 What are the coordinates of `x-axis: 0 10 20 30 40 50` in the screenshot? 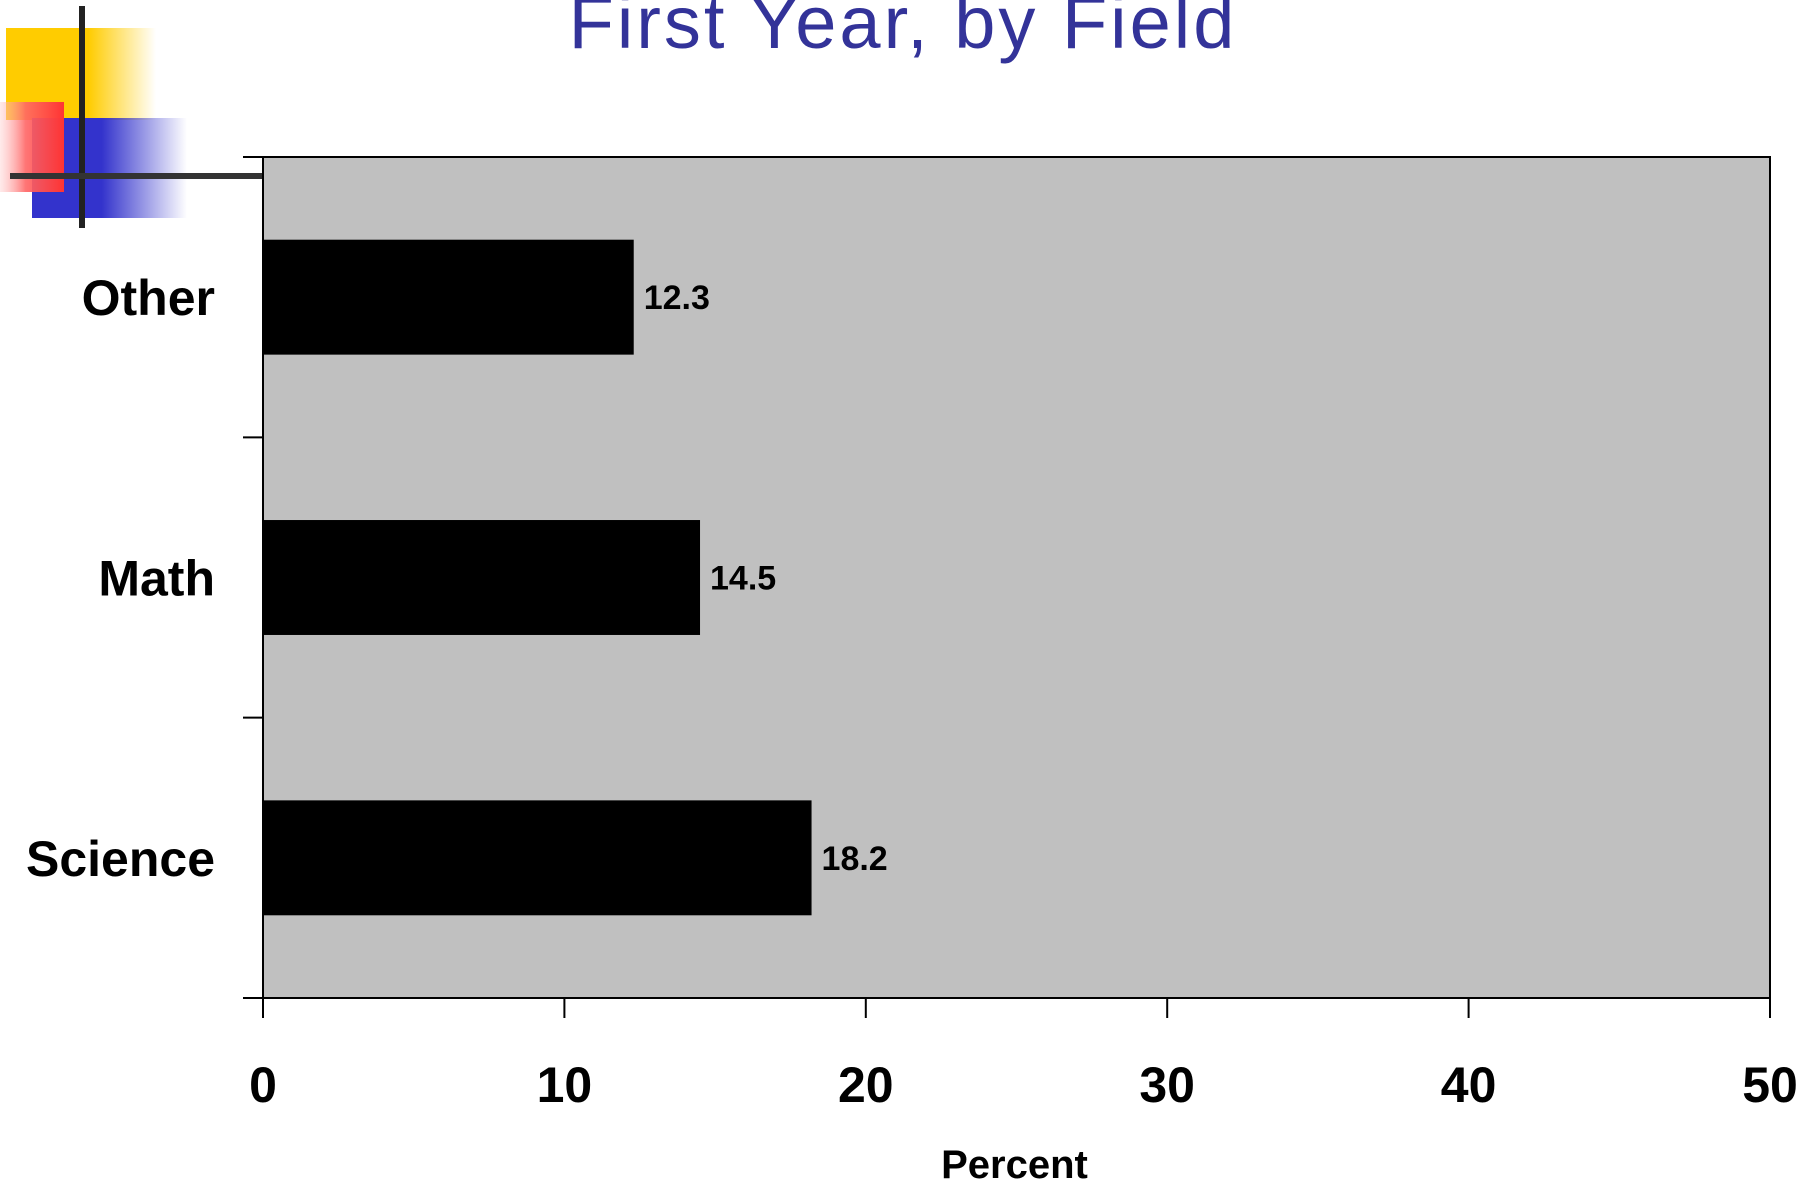 It's located at (1023, 1055).